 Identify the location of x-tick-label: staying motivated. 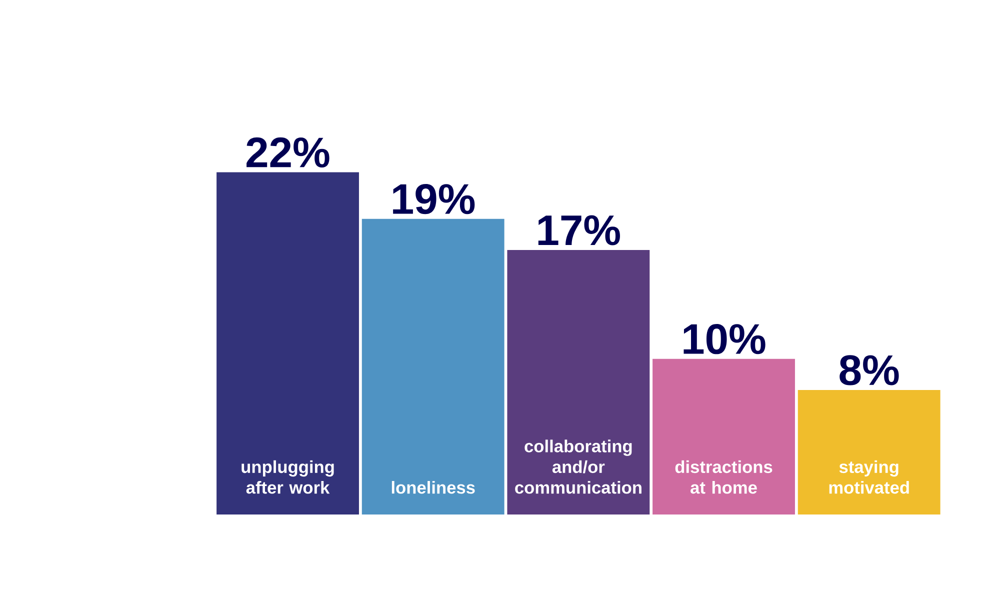
(869, 477).